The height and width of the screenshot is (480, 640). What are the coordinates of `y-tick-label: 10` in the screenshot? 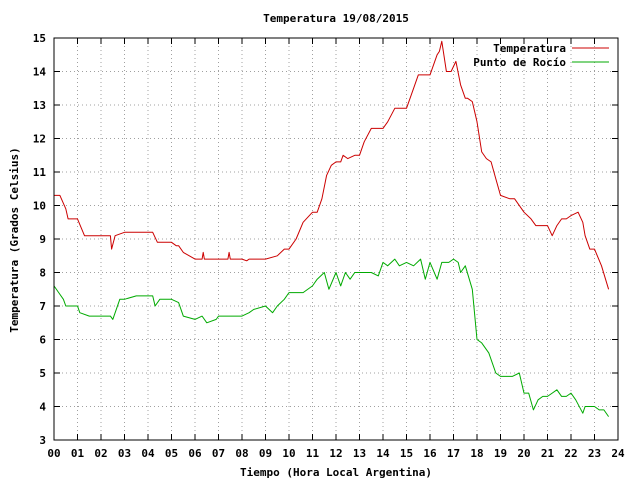 It's located at (39, 206).